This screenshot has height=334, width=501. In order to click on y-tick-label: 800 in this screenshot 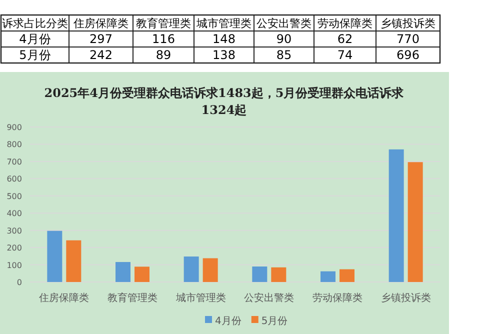, I will do `click(14, 145)`.